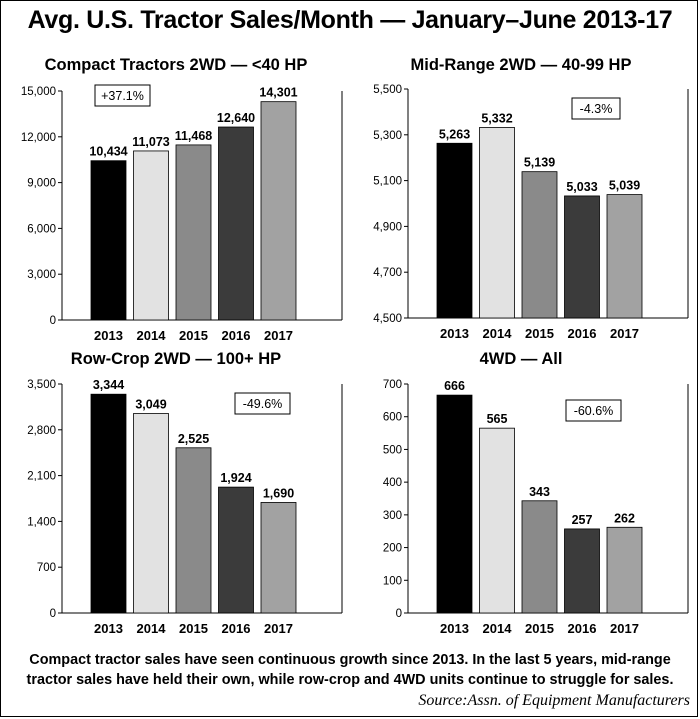 This screenshot has height=719, width=700. I want to click on change-annotation: +37.1%, so click(122, 96).